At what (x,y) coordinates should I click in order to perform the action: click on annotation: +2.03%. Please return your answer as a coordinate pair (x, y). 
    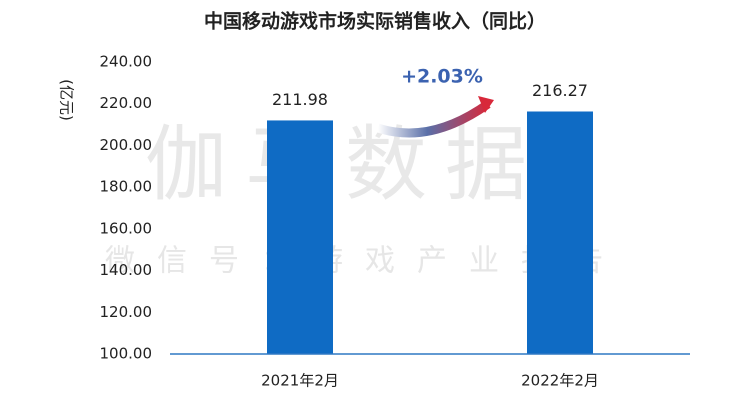
    Looking at the image, I should click on (442, 77).